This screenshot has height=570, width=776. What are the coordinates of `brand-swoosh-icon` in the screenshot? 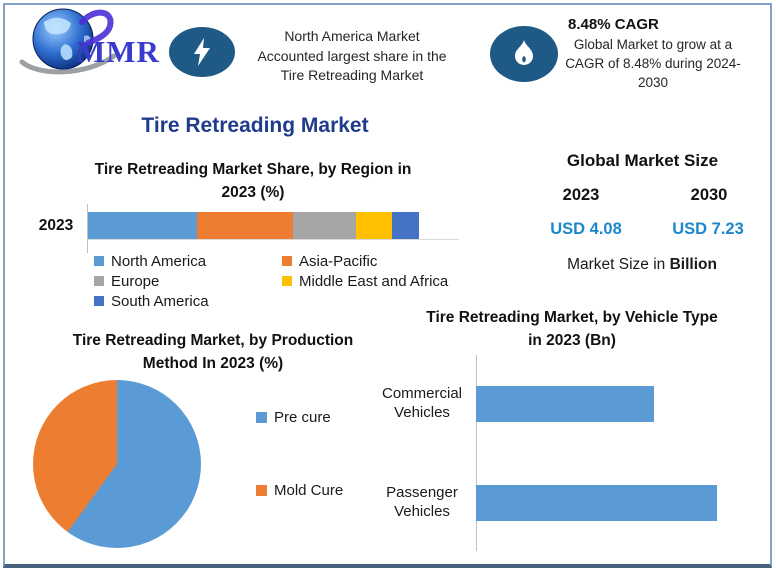 It's located at (96, 27).